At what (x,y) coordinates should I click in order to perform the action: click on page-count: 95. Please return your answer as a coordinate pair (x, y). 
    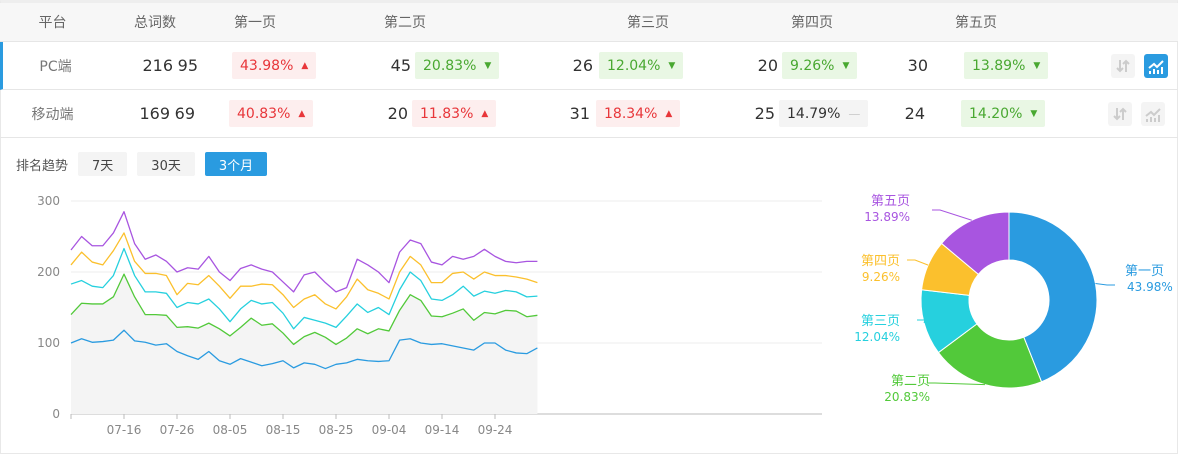
    Looking at the image, I should click on (187, 65).